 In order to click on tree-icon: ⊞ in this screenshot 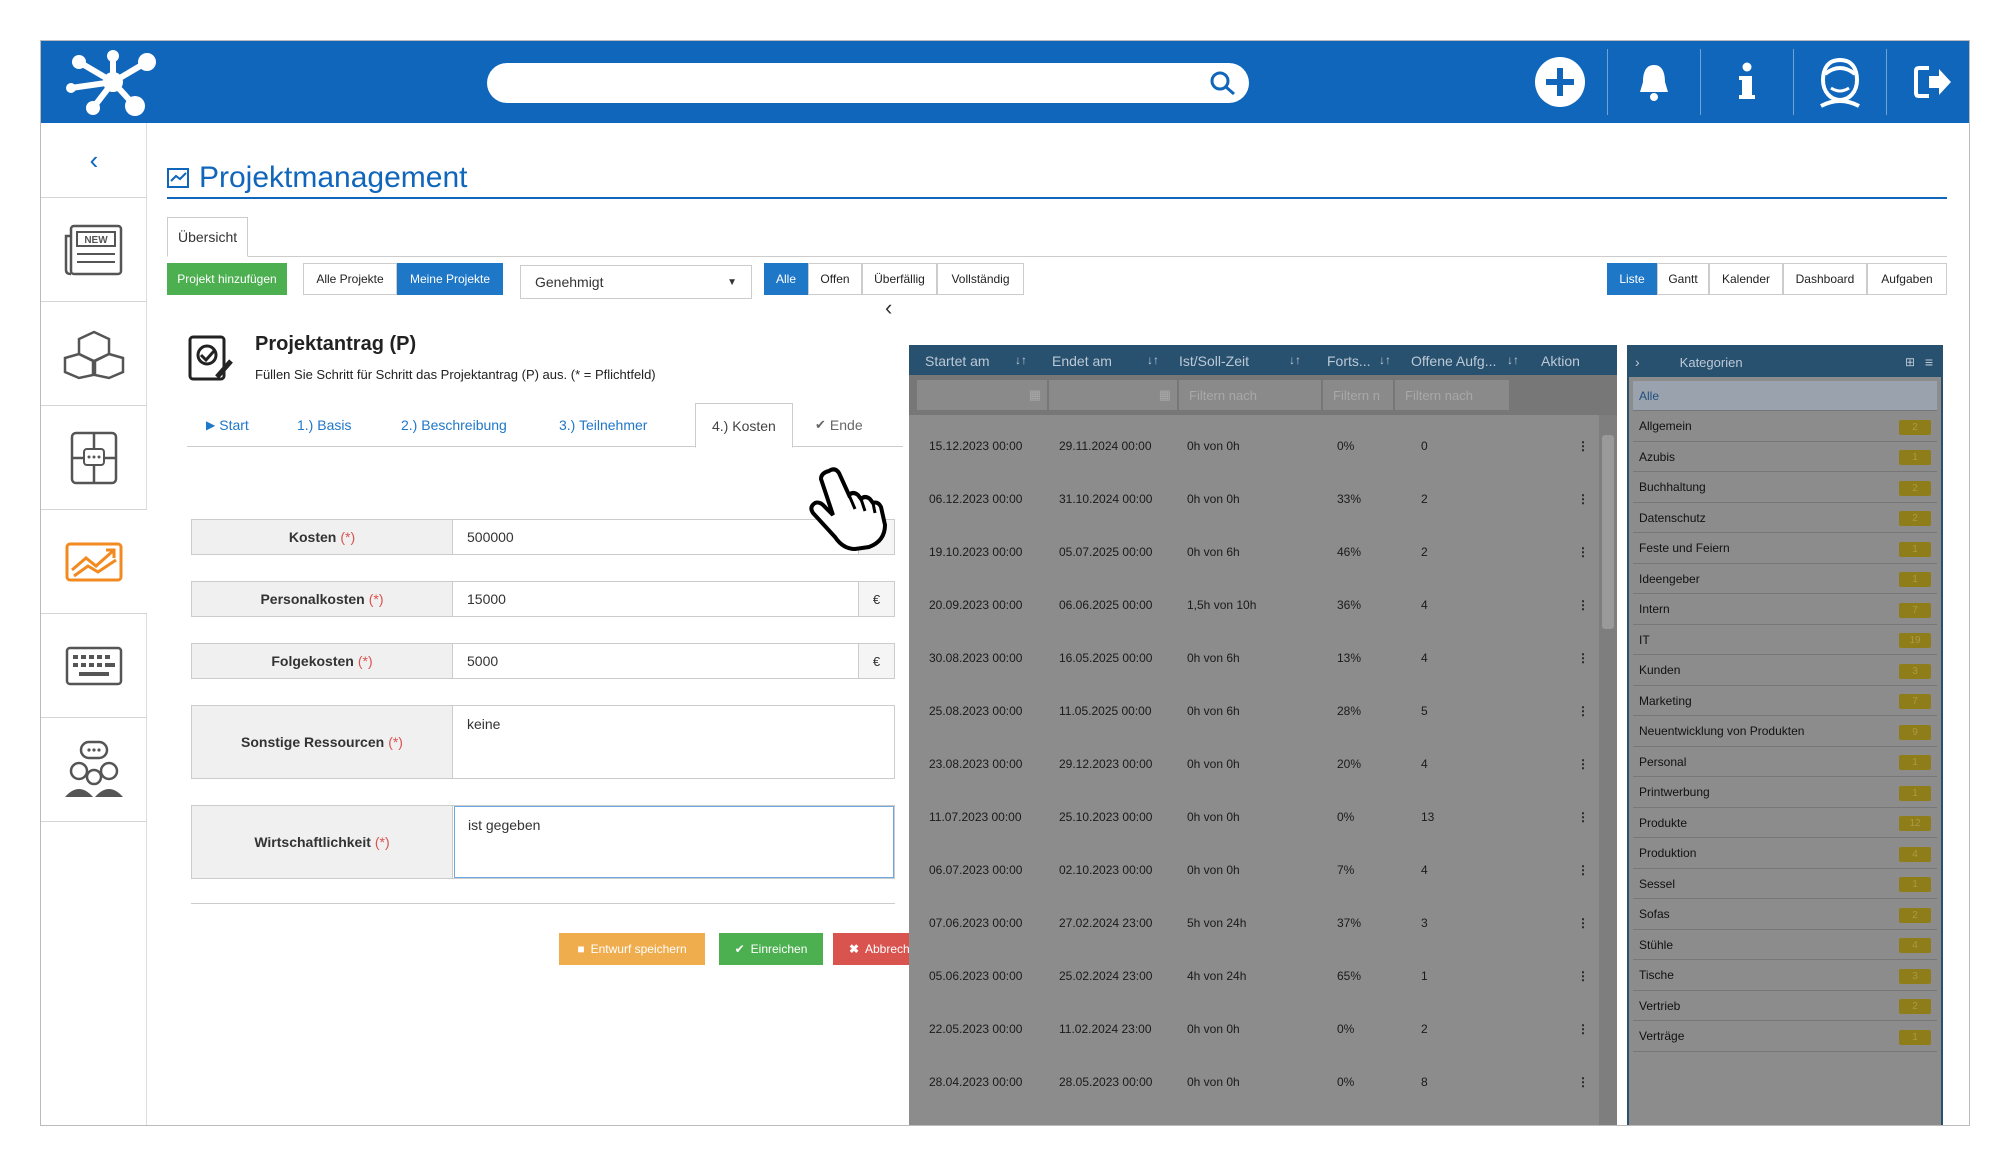, I will do `click(1909, 362)`.